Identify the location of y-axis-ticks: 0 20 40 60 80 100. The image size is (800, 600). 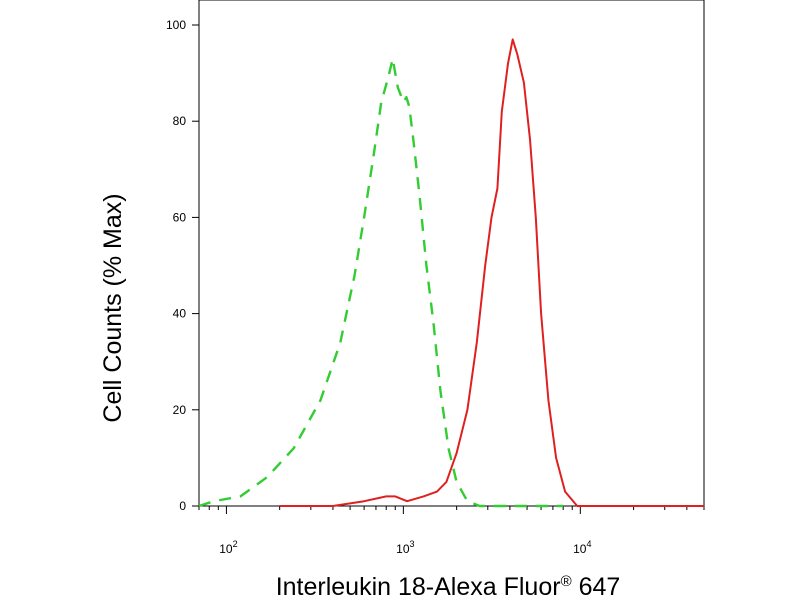
(182, 265).